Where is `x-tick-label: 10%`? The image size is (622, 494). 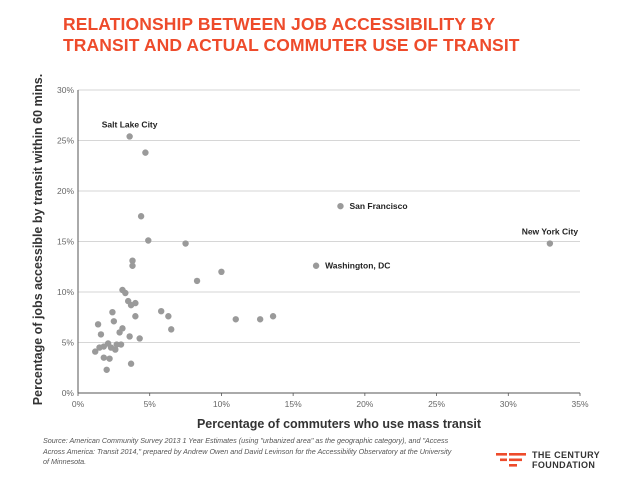
x-tick-label: 10% is located at coordinates (221, 404).